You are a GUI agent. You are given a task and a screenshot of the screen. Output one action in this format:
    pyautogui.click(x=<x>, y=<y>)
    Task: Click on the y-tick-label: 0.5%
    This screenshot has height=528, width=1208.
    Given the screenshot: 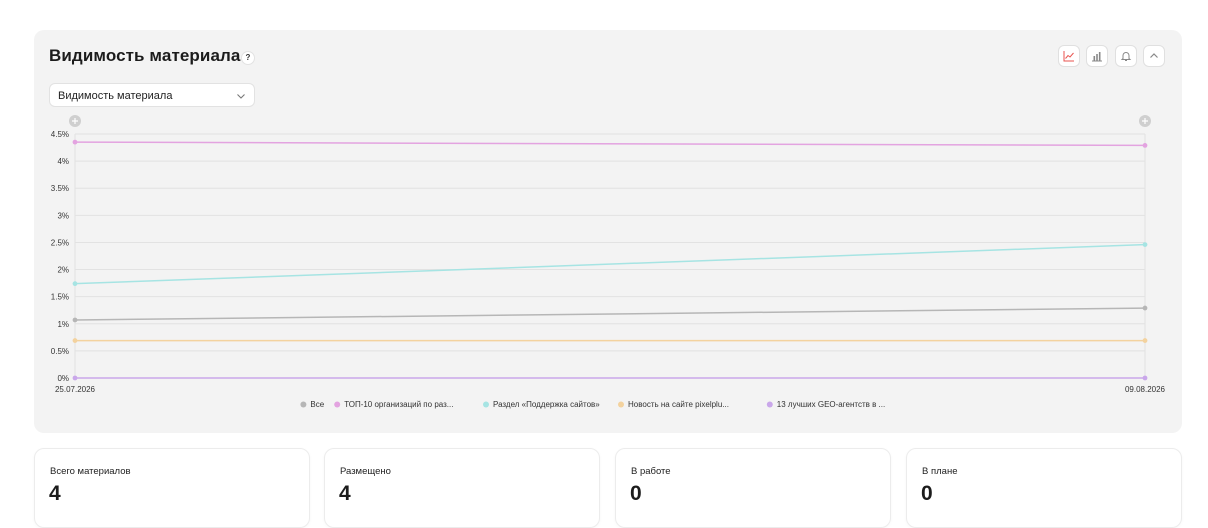 What is the action you would take?
    pyautogui.click(x=60, y=351)
    